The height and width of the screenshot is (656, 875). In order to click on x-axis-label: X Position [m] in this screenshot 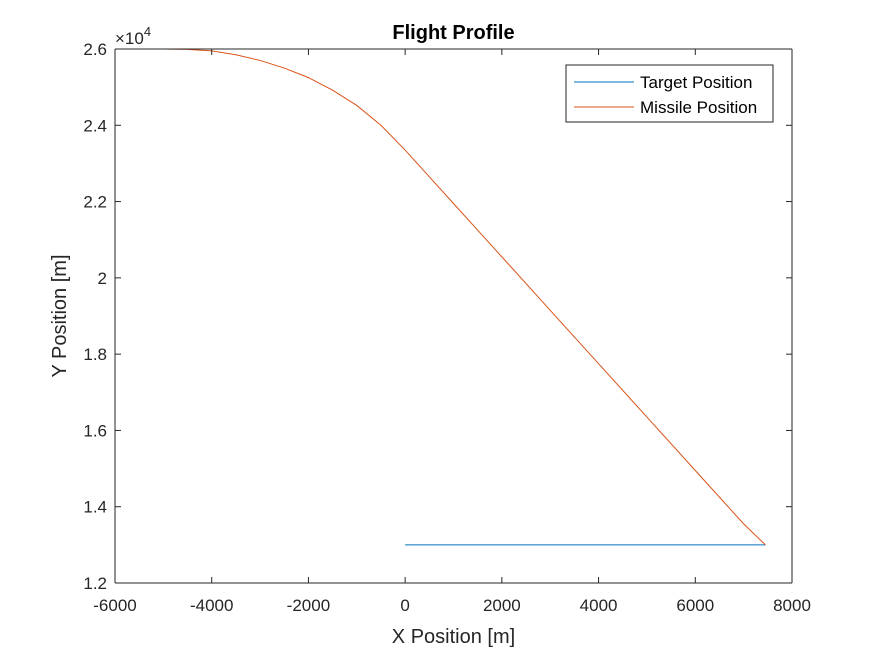, I will do `click(453, 637)`.